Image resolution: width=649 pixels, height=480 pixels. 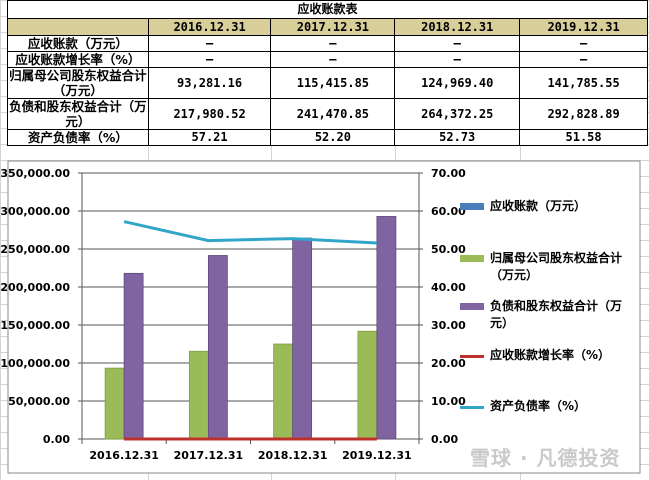 I want to click on y-tick-label: 350,000.00, so click(x=35, y=173).